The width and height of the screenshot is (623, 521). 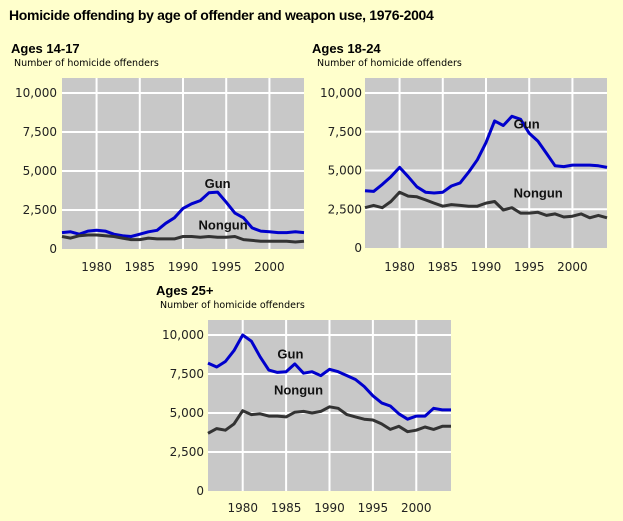 I want to click on panel-title: Ages 14-17, so click(x=45, y=48).